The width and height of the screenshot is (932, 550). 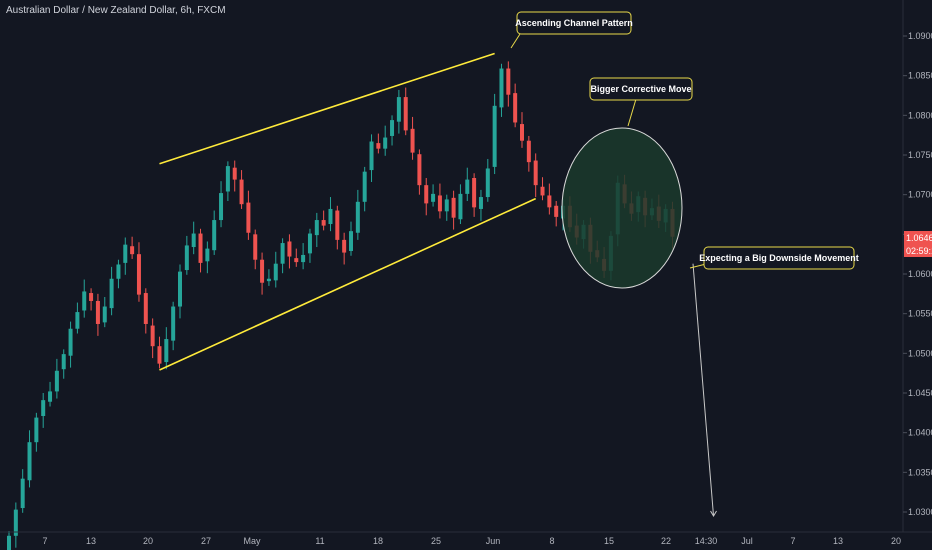 What do you see at coordinates (703, 390) in the screenshot?
I see `downside-projection-arrow` at bounding box center [703, 390].